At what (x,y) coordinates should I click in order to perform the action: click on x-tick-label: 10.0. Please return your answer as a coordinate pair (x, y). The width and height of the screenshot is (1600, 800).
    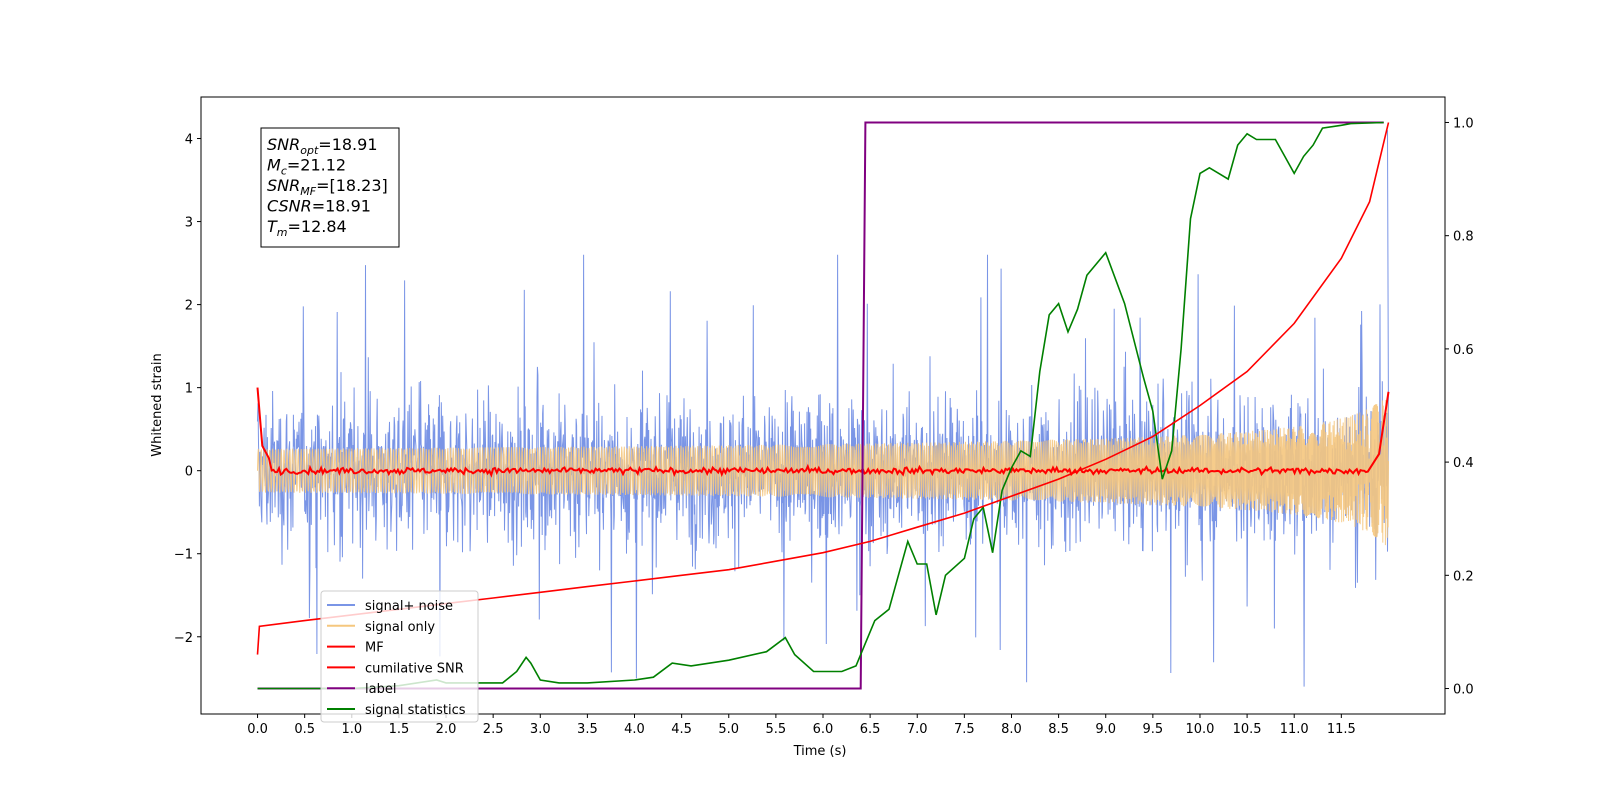
    Looking at the image, I should click on (1199, 729).